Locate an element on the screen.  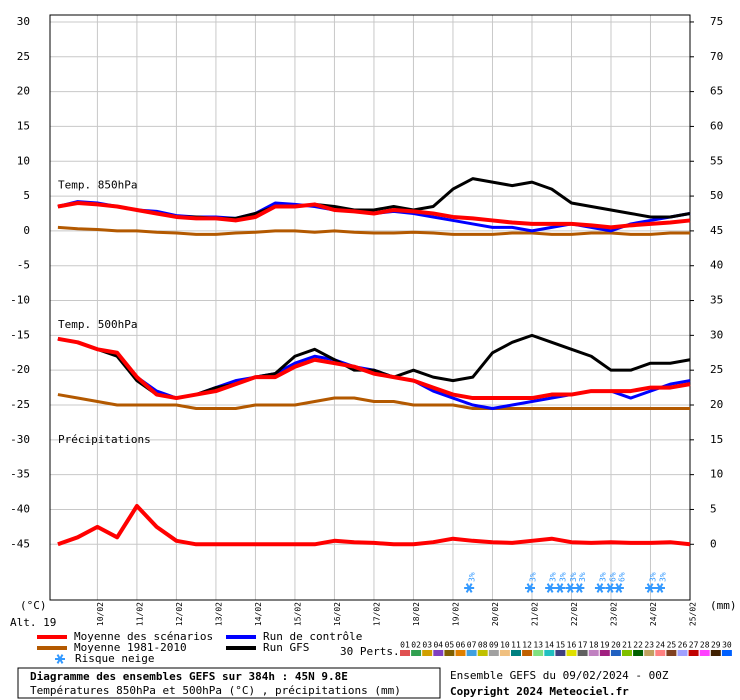
perturbation-label: 25 is located at coordinates (672, 645).